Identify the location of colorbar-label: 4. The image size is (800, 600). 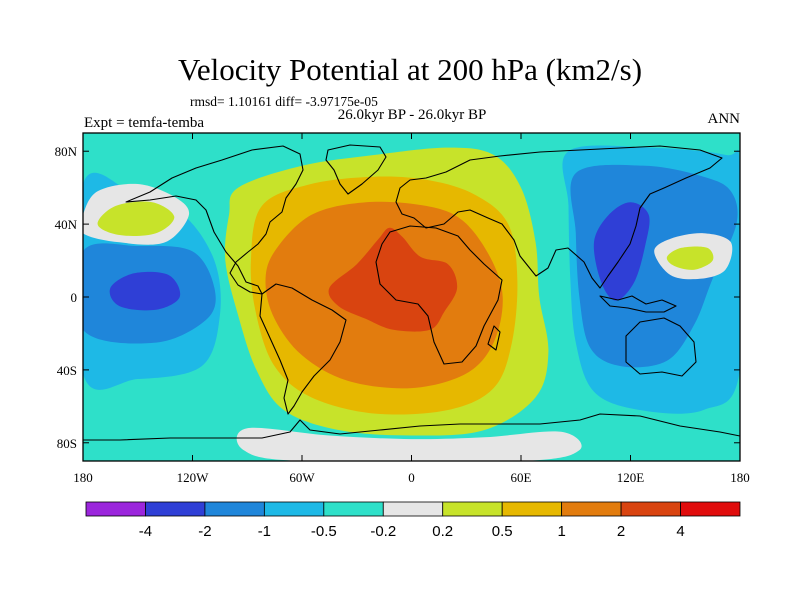
(680, 531).